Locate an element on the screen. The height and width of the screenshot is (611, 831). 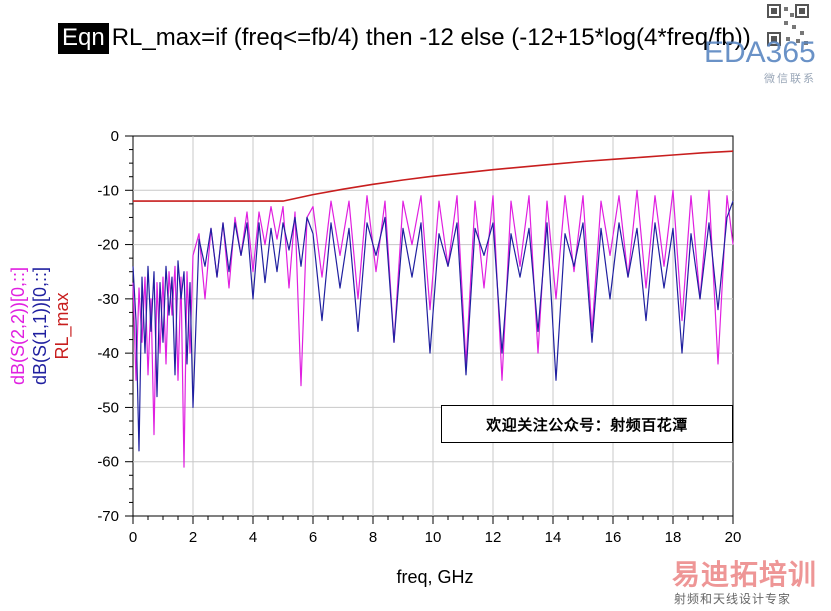
qr-code-icon is located at coordinates (788, 25).